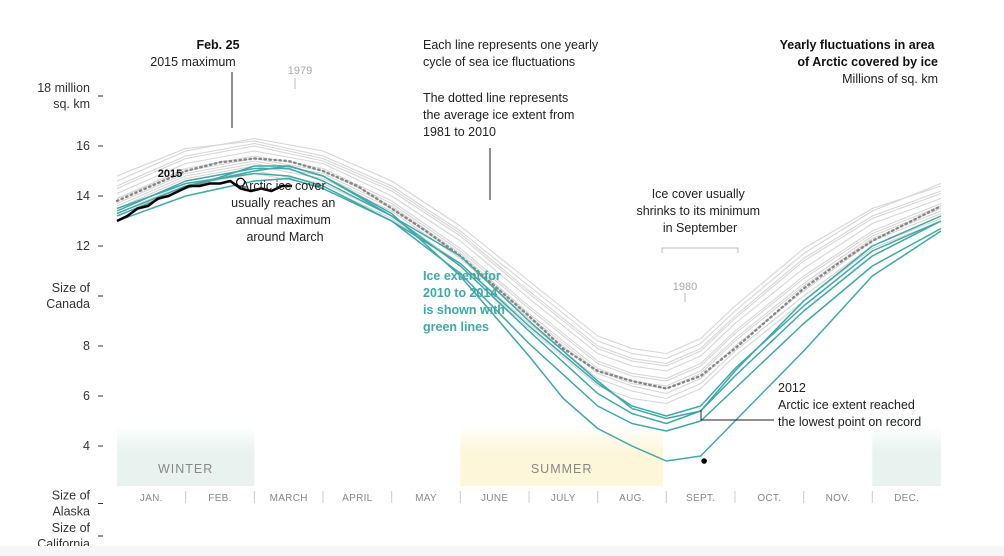 The height and width of the screenshot is (556, 1004). What do you see at coordinates (300, 71) in the screenshot?
I see `label-1979: 1979` at bounding box center [300, 71].